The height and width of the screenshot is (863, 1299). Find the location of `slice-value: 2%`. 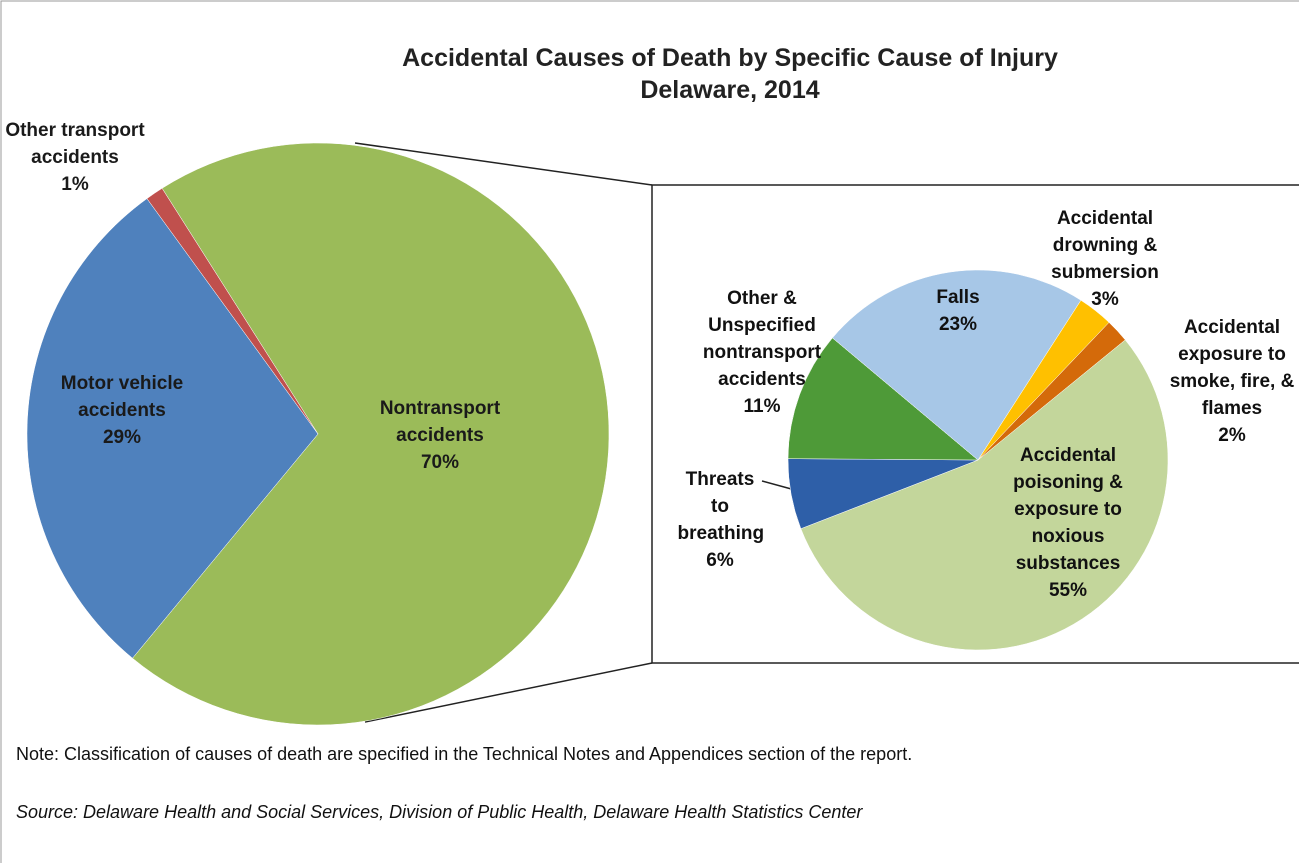

slice-value: 2% is located at coordinates (1232, 435).